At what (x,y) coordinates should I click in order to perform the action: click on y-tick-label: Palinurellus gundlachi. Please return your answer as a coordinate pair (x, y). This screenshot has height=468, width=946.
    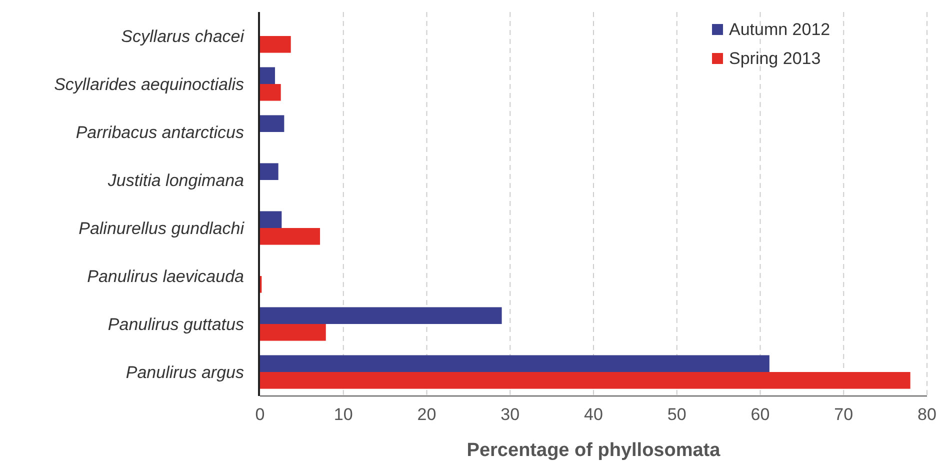
    Looking at the image, I should click on (162, 228).